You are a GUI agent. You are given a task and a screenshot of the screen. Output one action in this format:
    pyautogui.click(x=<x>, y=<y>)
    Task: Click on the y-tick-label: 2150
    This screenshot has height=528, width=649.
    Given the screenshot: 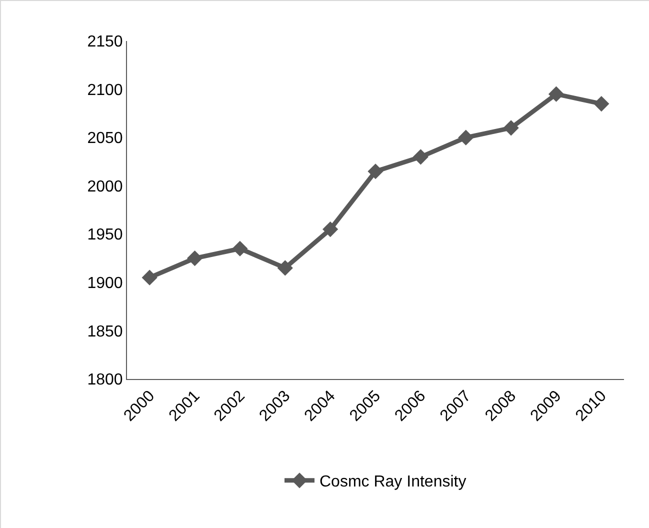 What is the action you would take?
    pyautogui.click(x=105, y=42)
    